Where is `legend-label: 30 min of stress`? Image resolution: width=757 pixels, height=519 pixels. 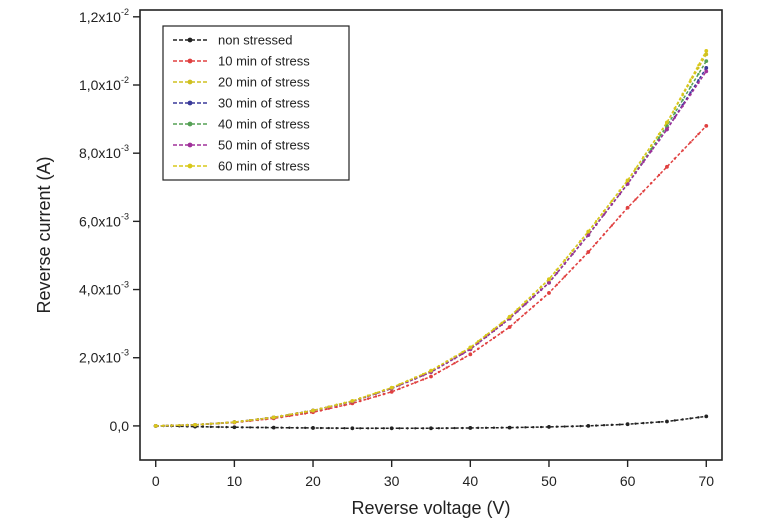 legend-label: 30 min of stress is located at coordinates (264, 103).